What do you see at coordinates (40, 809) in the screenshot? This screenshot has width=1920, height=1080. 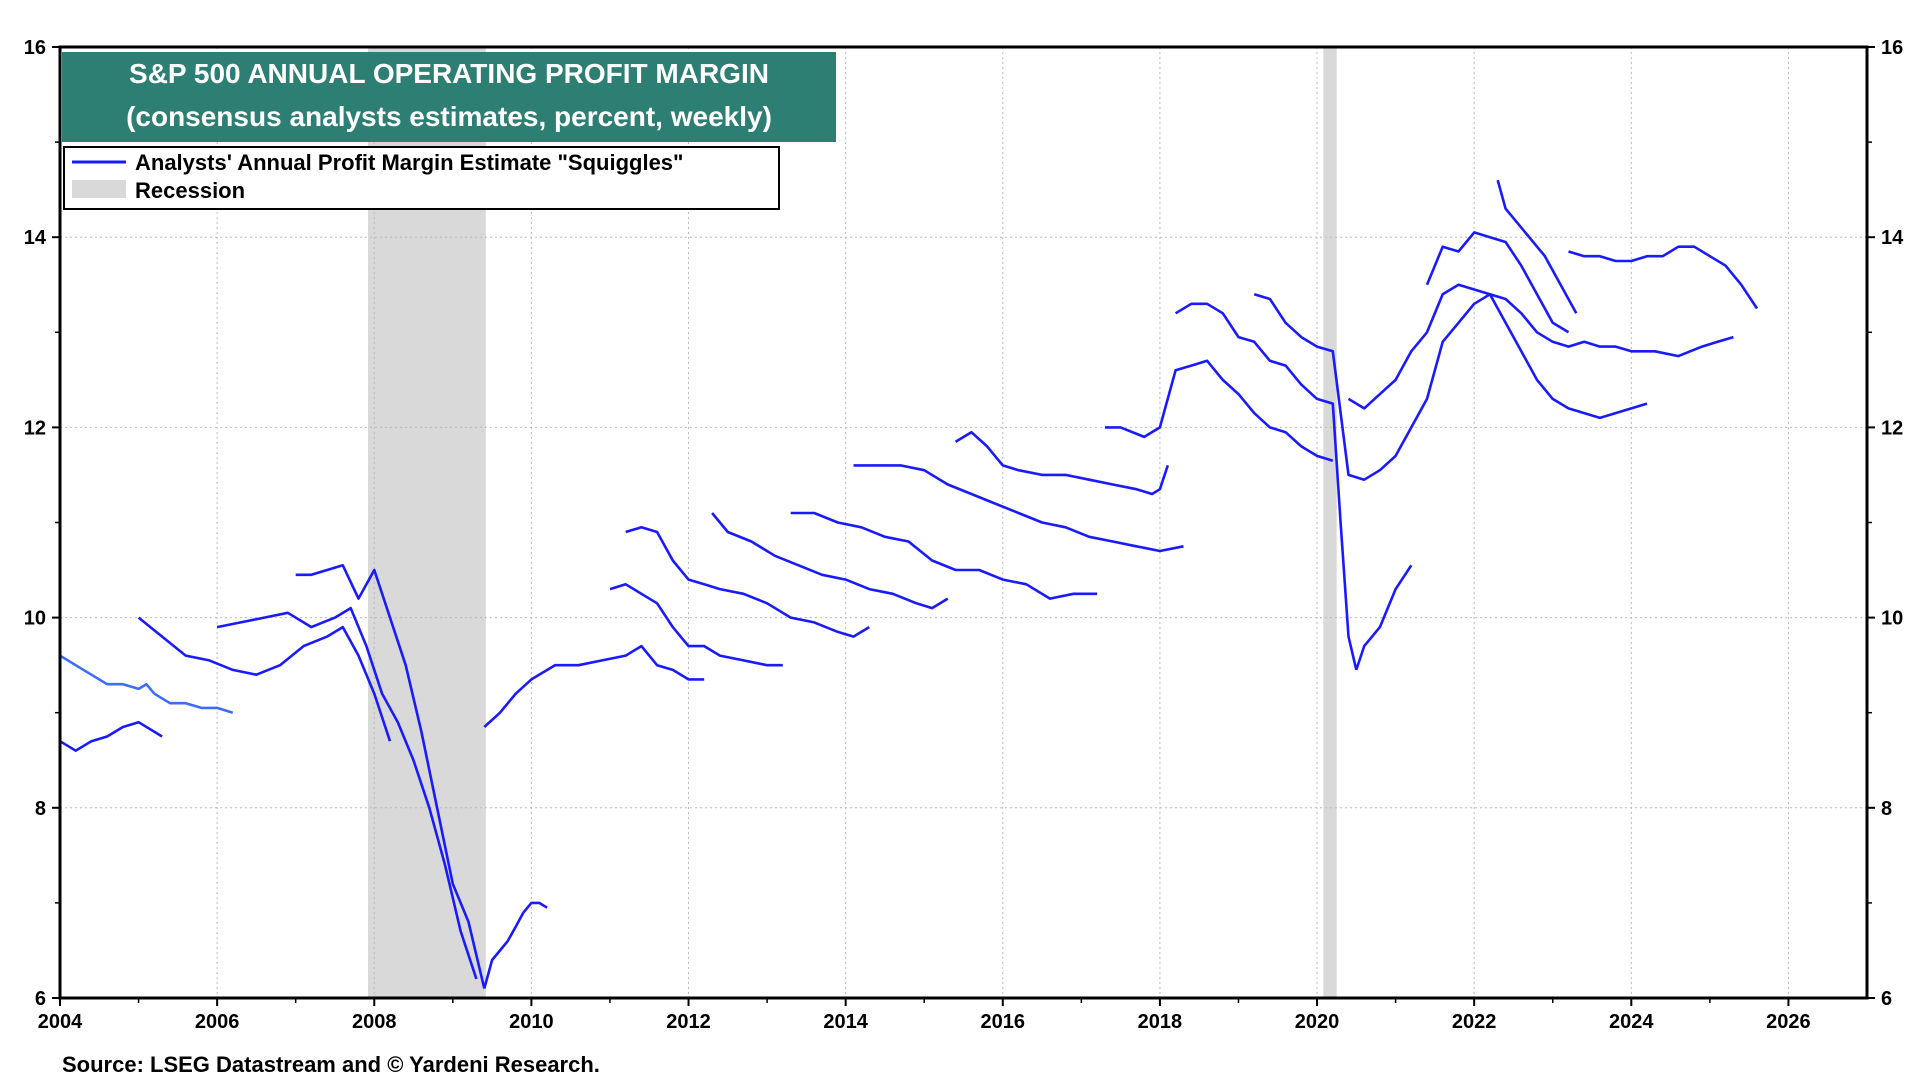 I see `y-left-tick-label-8: 8` at bounding box center [40, 809].